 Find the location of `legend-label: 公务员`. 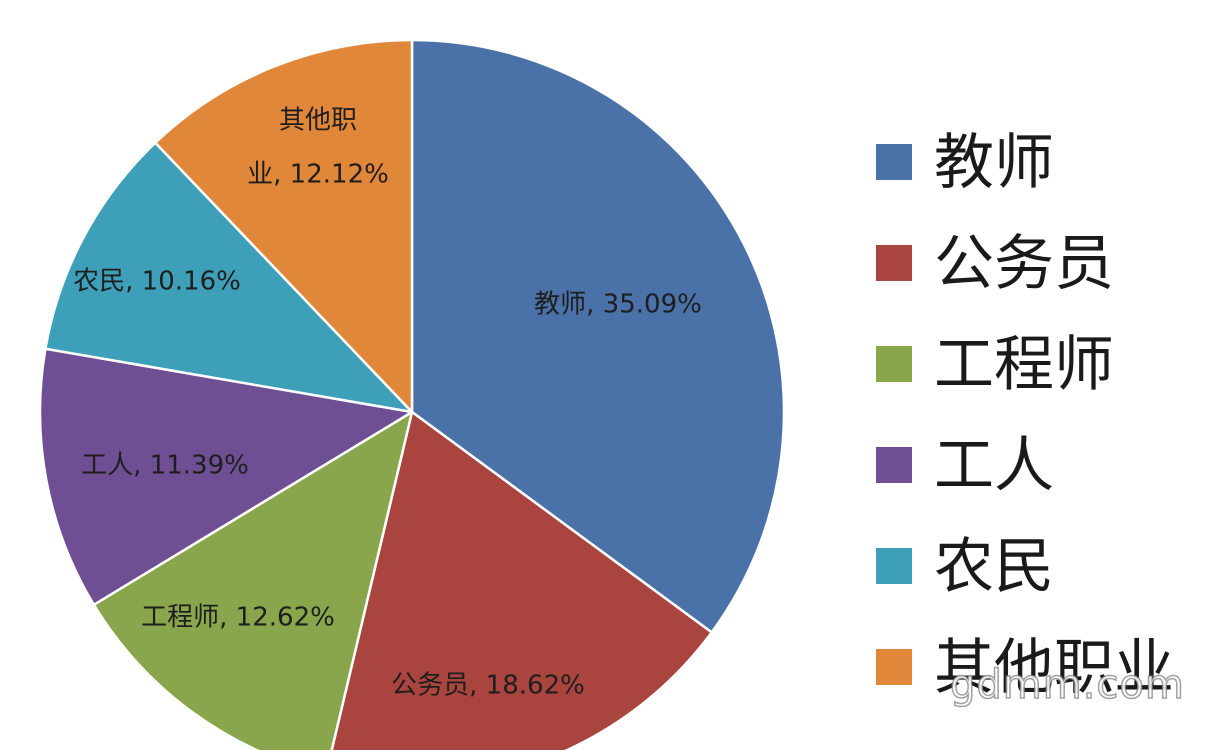

legend-label: 公务员 is located at coordinates (1024, 264).